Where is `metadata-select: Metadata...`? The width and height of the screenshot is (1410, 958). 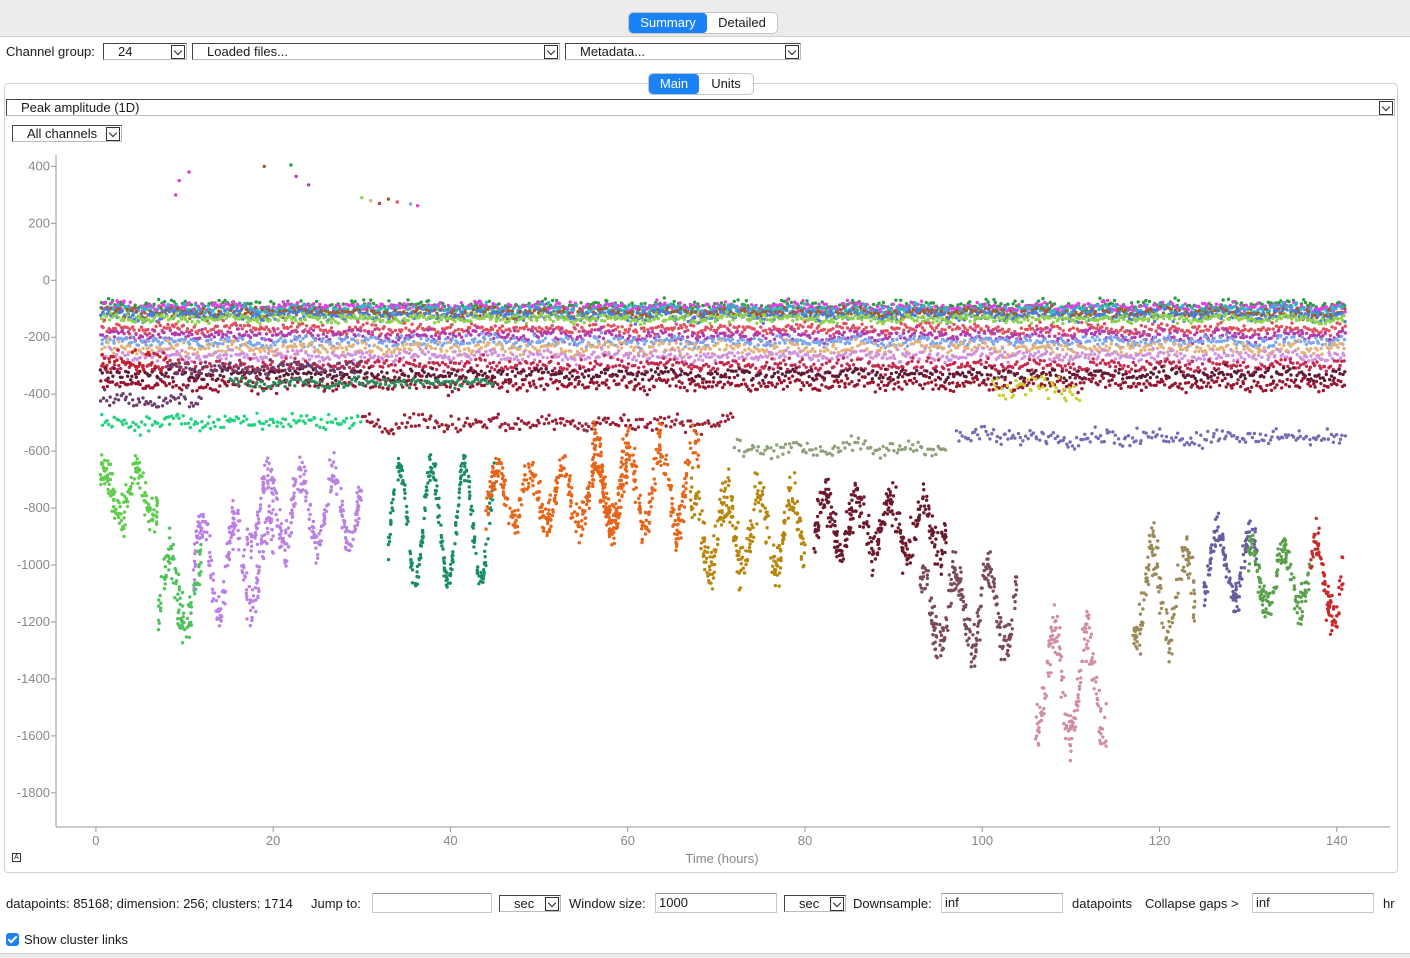 metadata-select: Metadata... is located at coordinates (683, 51).